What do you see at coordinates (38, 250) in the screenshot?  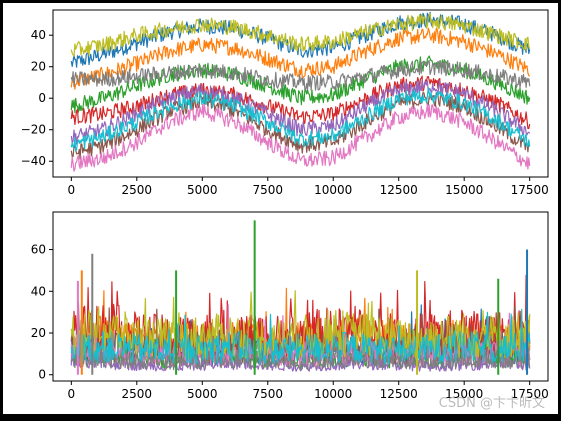 I see `y-tick-label: 60` at bounding box center [38, 250].